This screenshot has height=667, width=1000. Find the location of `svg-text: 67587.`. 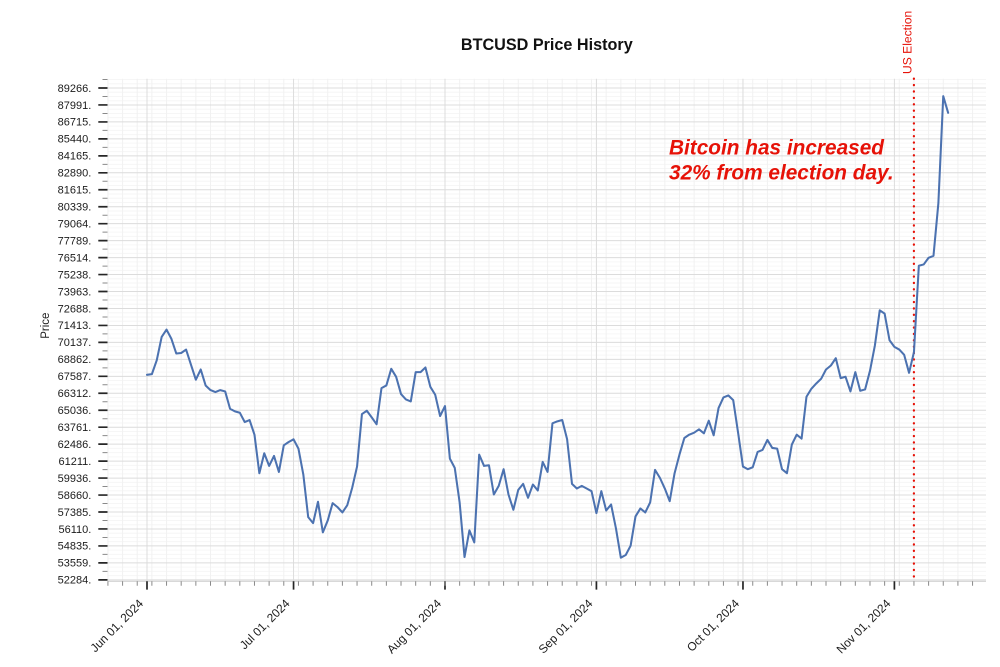

svg-text: 67587. is located at coordinates (75, 377).